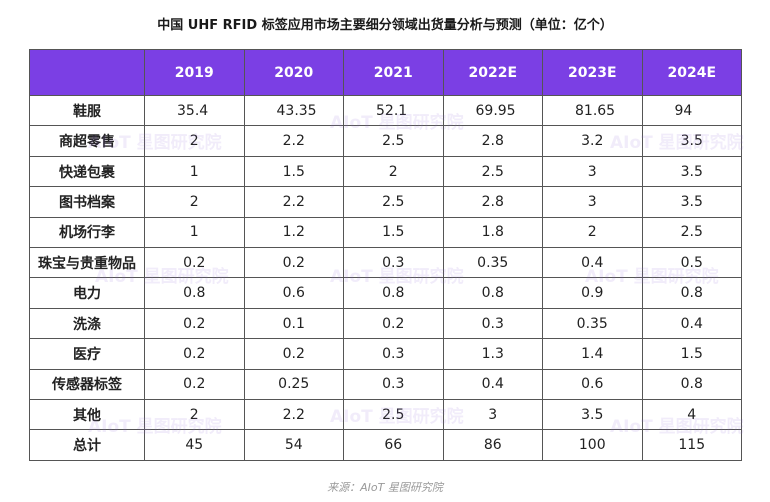 This screenshot has height=502, width=770. Describe the element at coordinates (691, 445) in the screenshot. I see `table-cell: 115` at that location.